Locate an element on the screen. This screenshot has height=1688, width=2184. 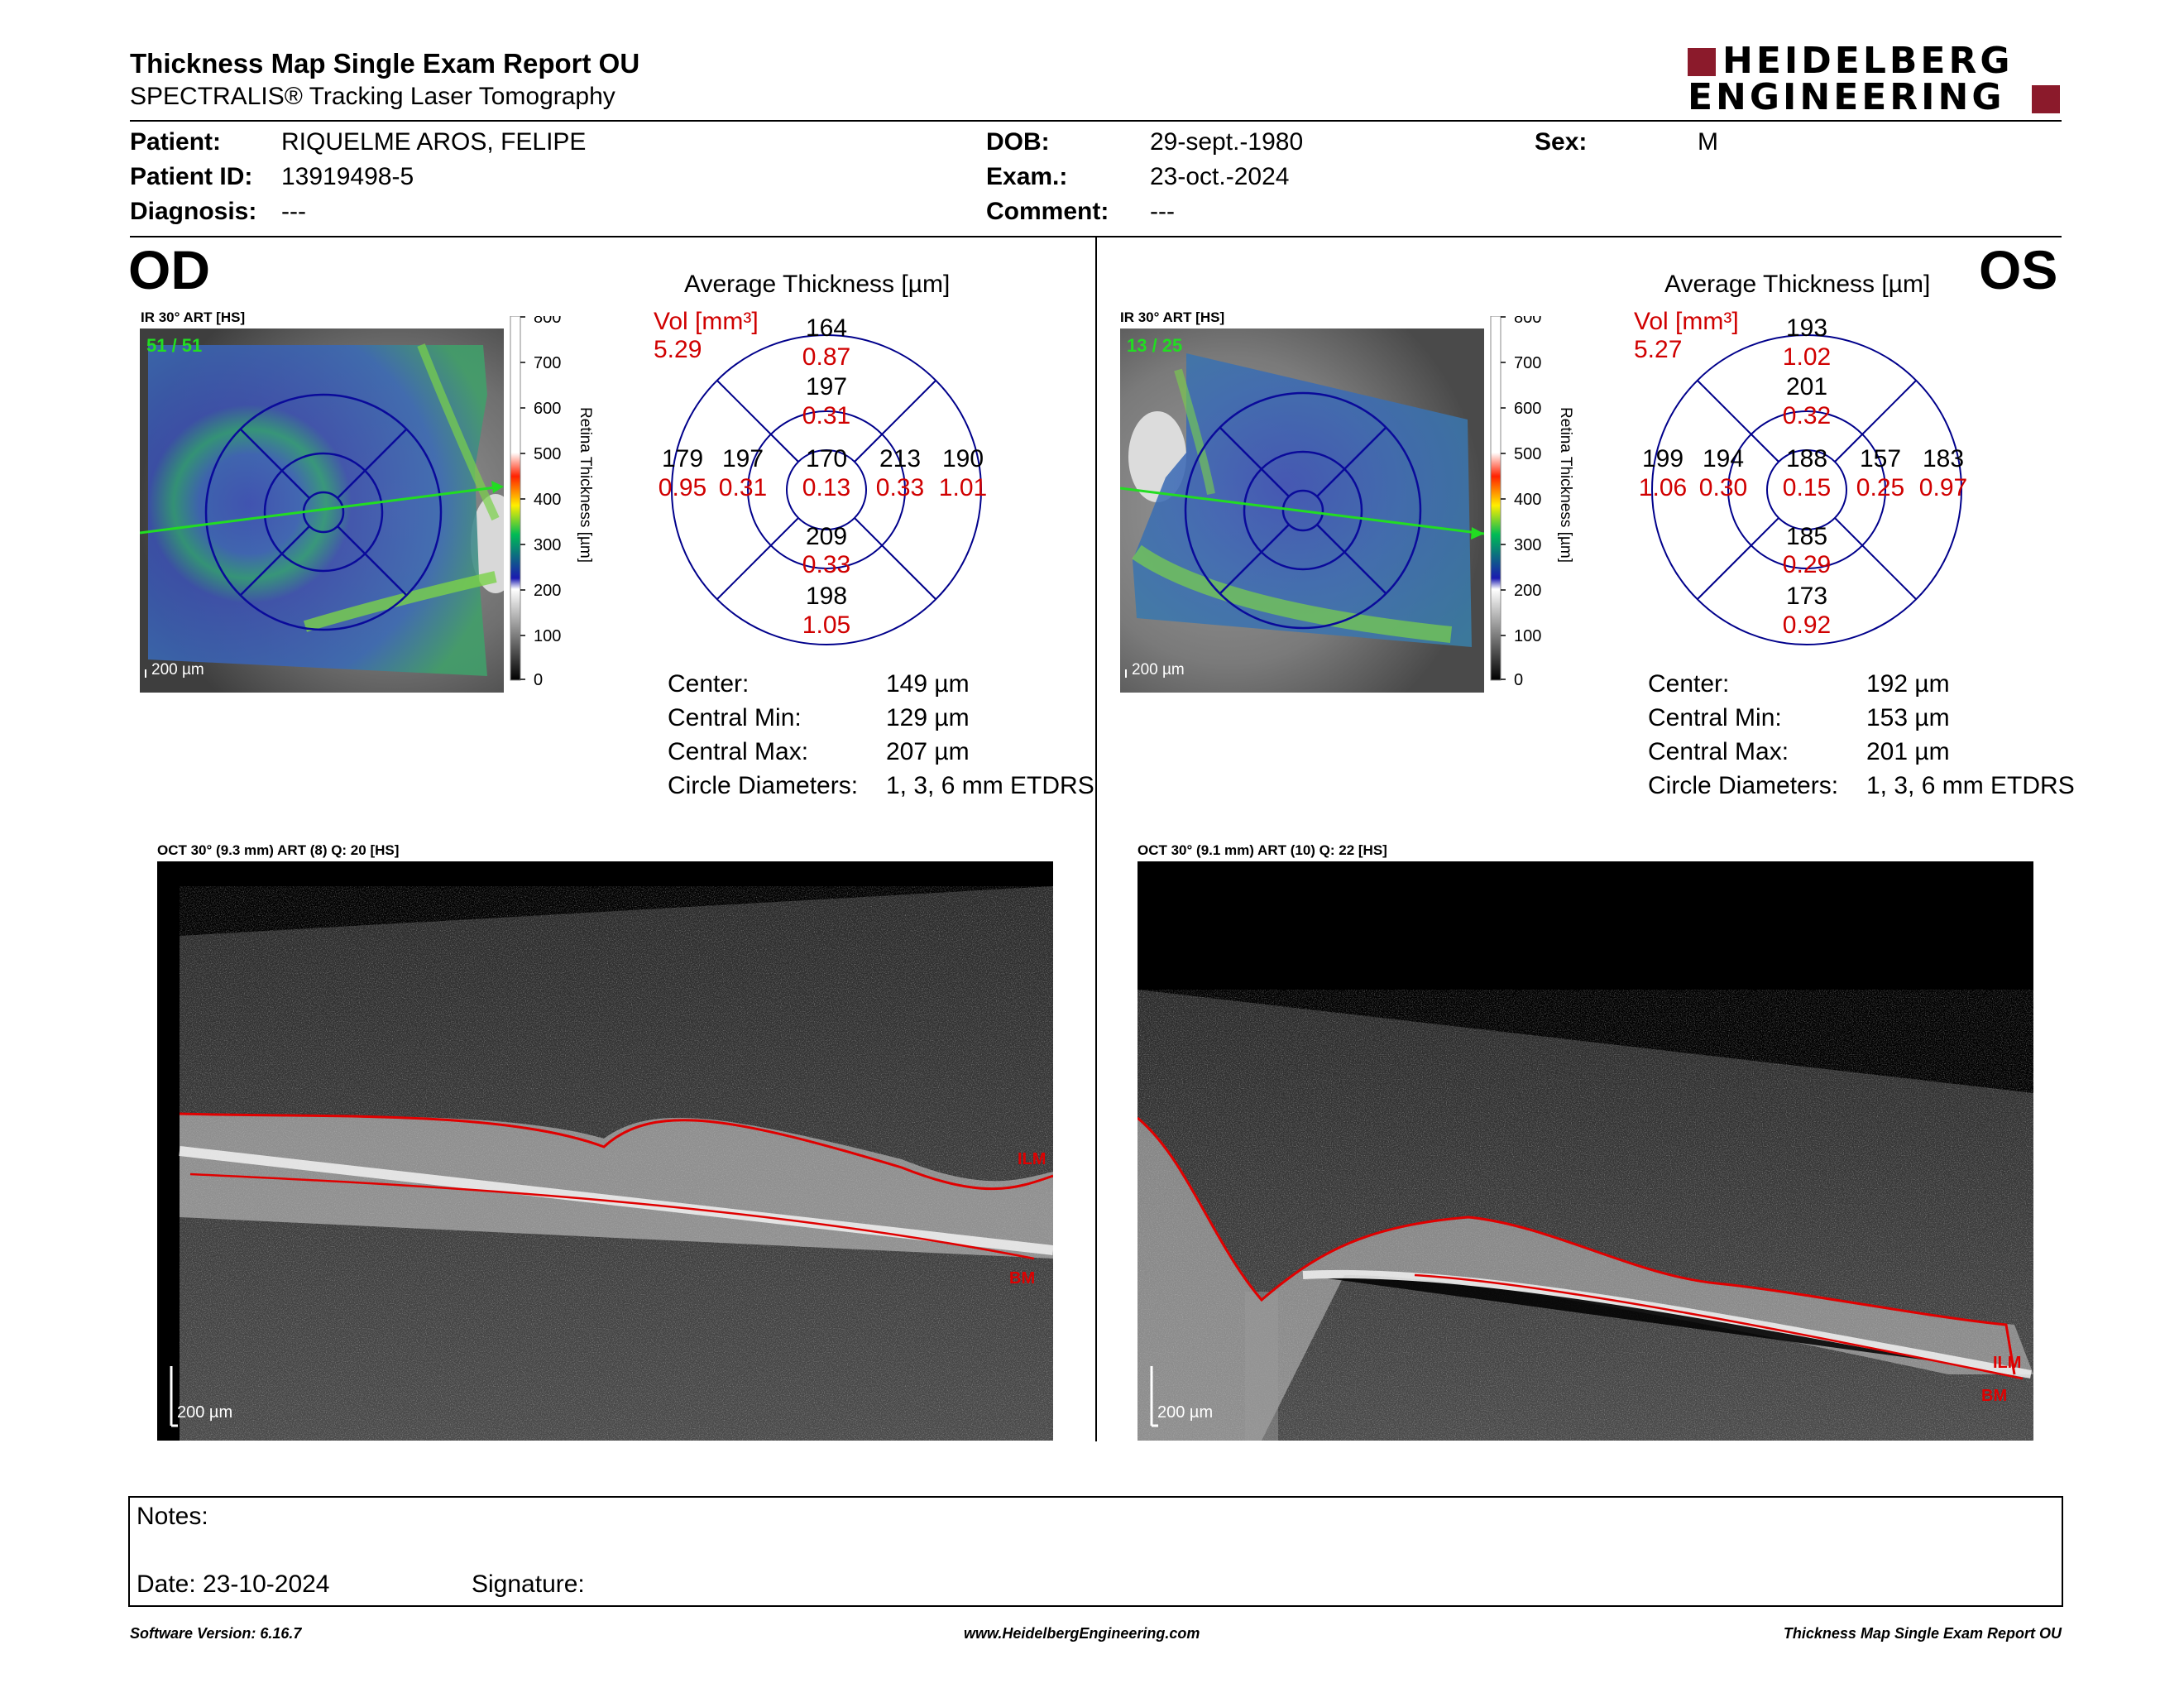
od-center-label: Center: is located at coordinates (709, 684).